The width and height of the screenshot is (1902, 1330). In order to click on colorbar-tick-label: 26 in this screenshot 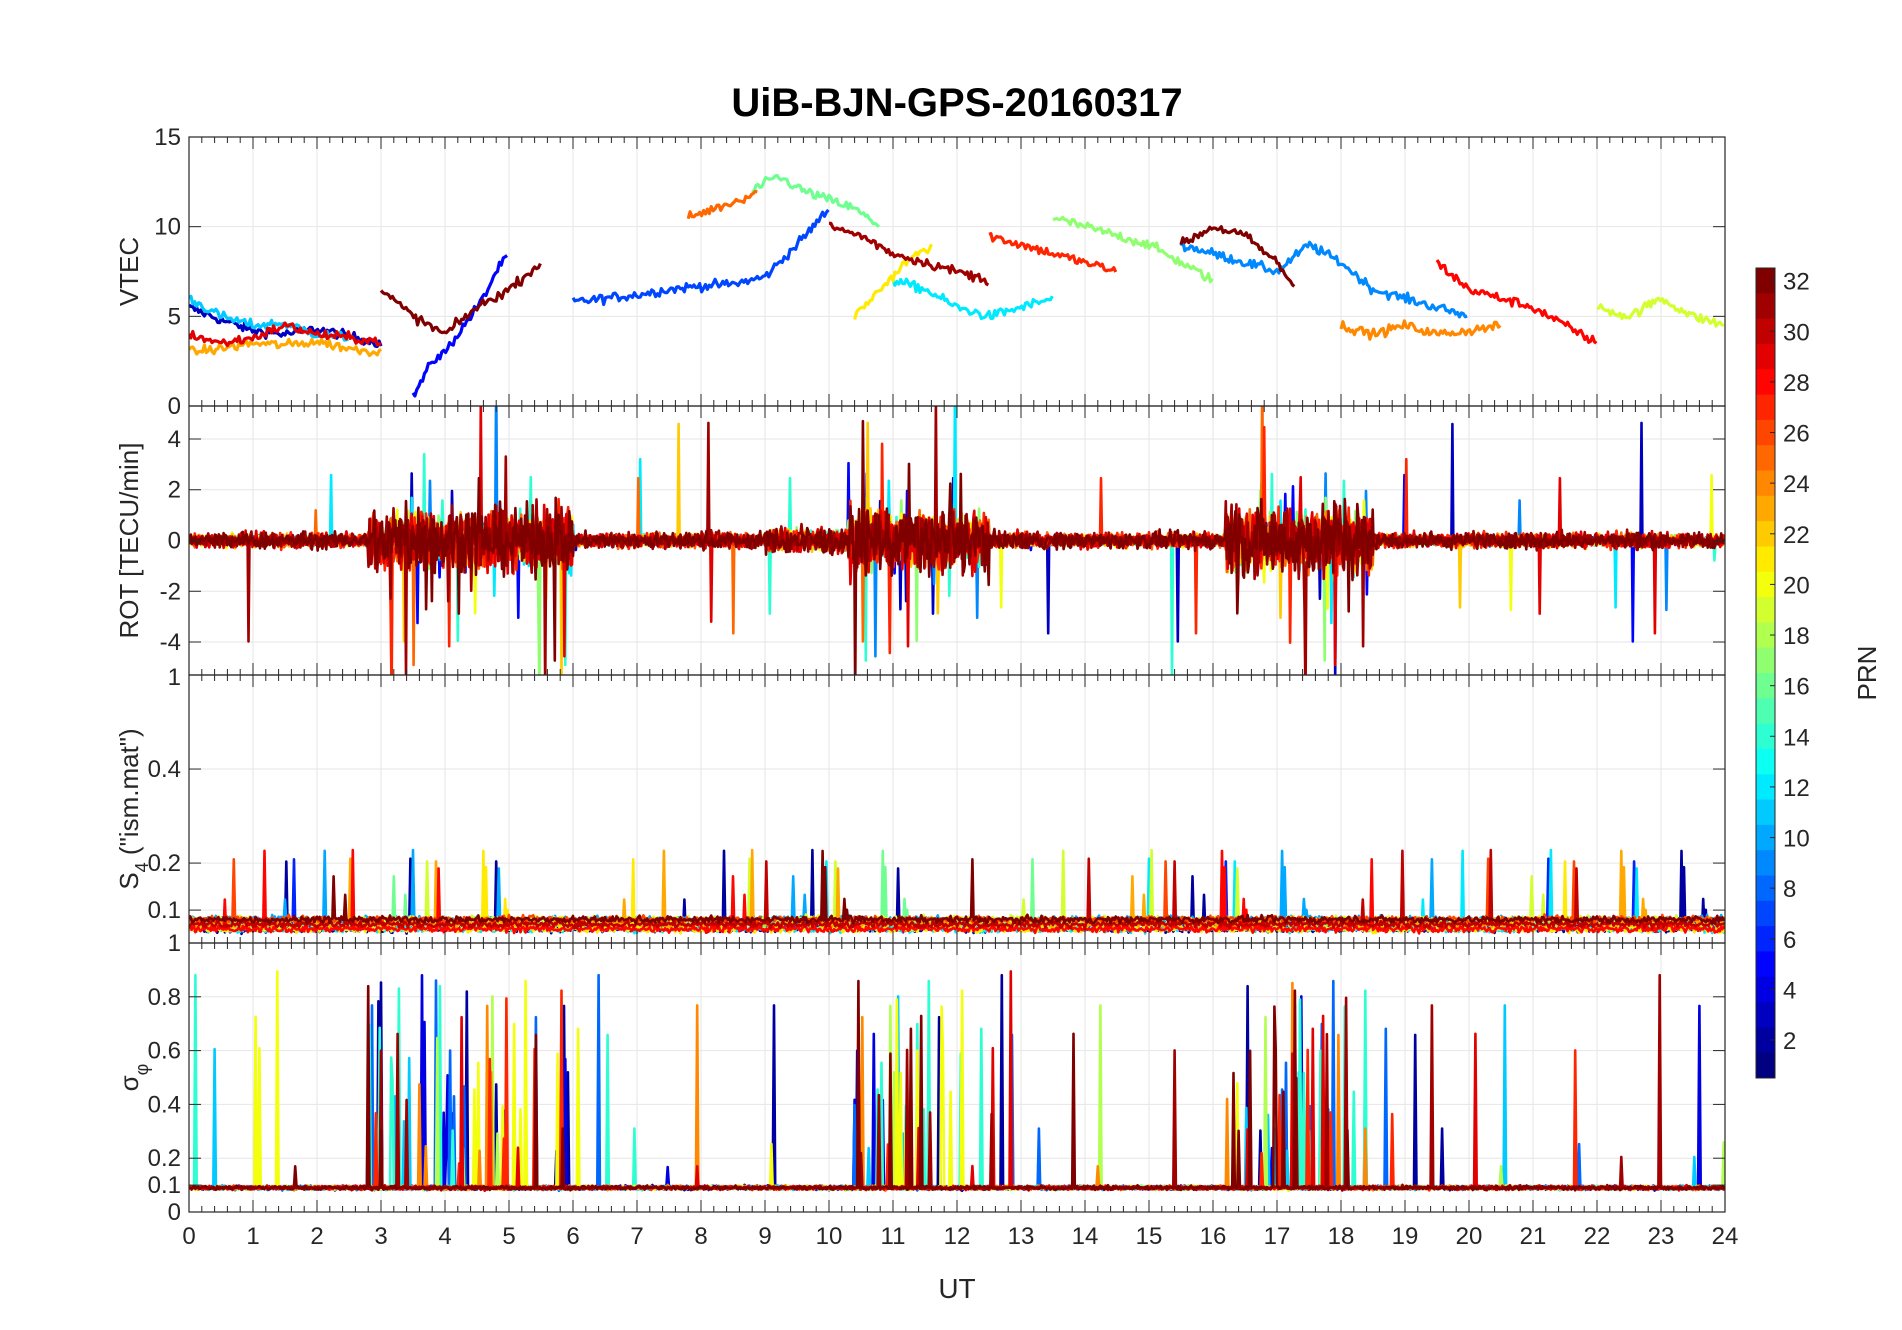, I will do `click(1796, 434)`.